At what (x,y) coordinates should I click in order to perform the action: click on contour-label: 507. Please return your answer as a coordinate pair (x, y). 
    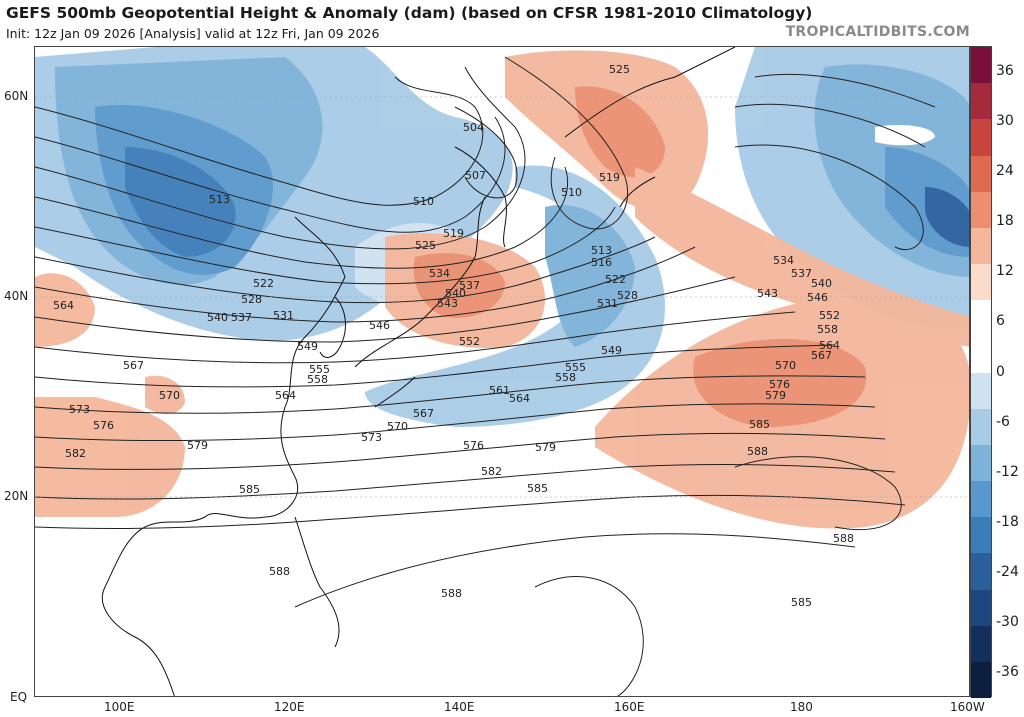
    Looking at the image, I should click on (475, 175).